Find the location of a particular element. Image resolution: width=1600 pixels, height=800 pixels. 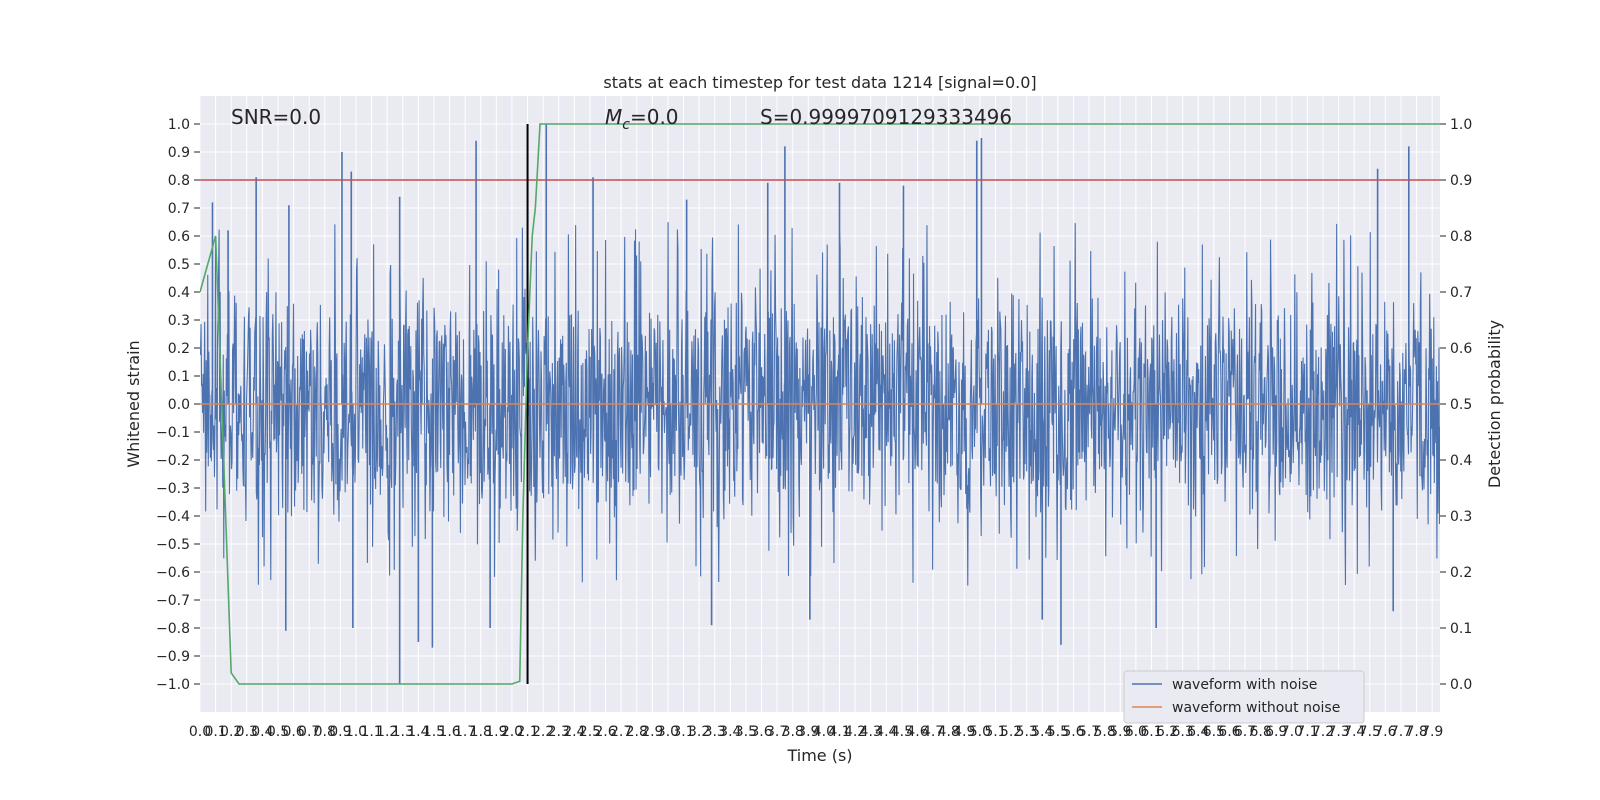

x-tick-label: 6.7 is located at coordinates (1245, 732).